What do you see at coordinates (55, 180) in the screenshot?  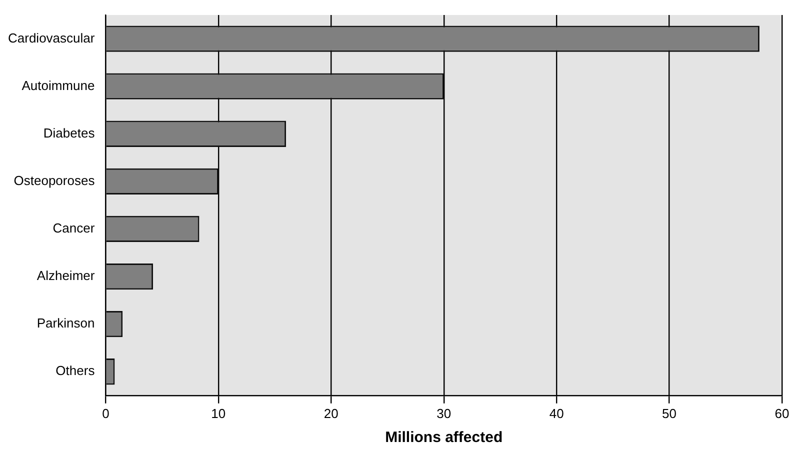 I see `y-tick-label: Osteoporoses` at bounding box center [55, 180].